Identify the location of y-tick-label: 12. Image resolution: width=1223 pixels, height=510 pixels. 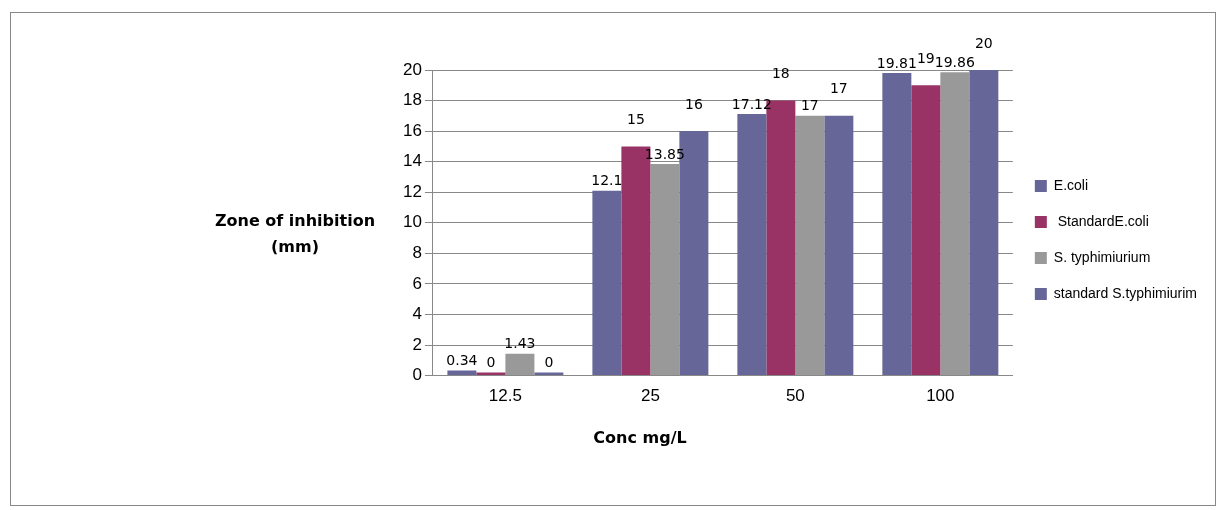
(412, 191).